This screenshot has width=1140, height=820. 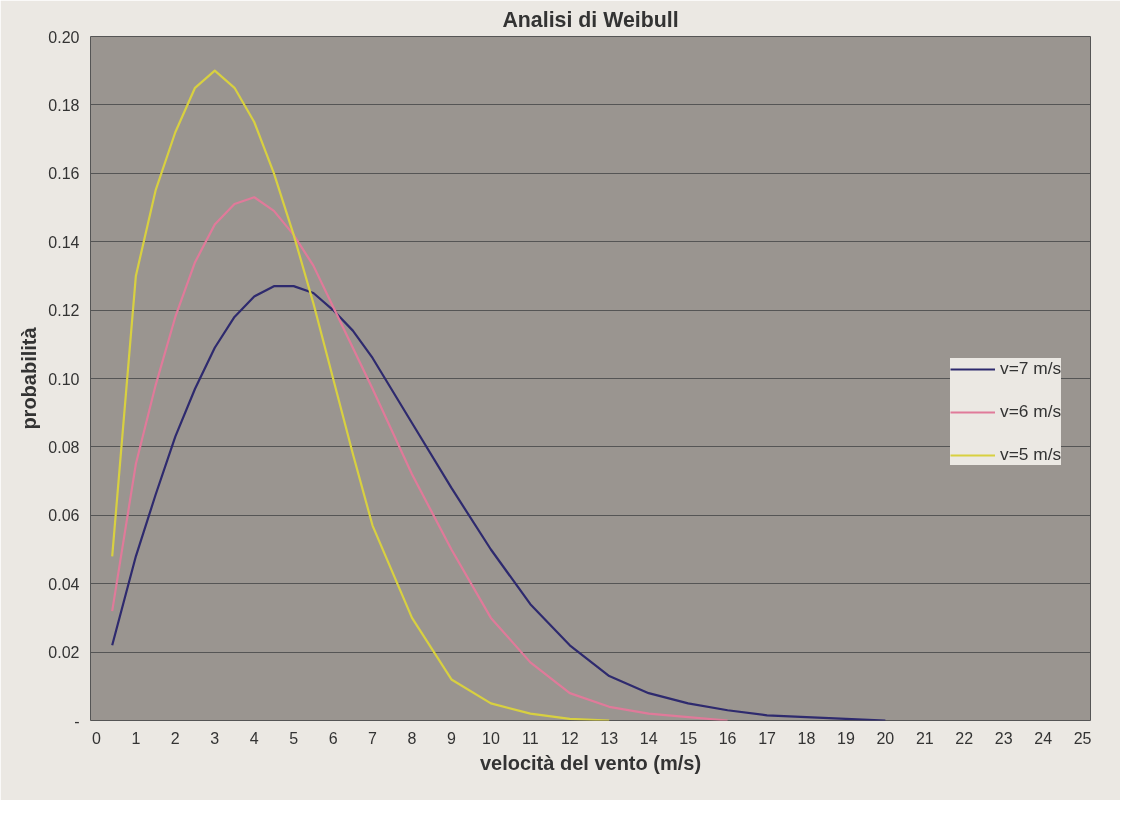 What do you see at coordinates (688, 738) in the screenshot?
I see `x-tick-label: 15` at bounding box center [688, 738].